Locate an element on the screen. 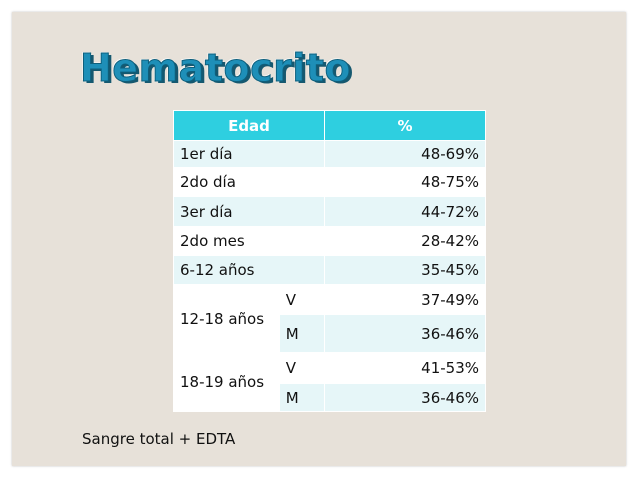 The image size is (638, 479). footnote: Sangre total + EDTA is located at coordinates (159, 439).